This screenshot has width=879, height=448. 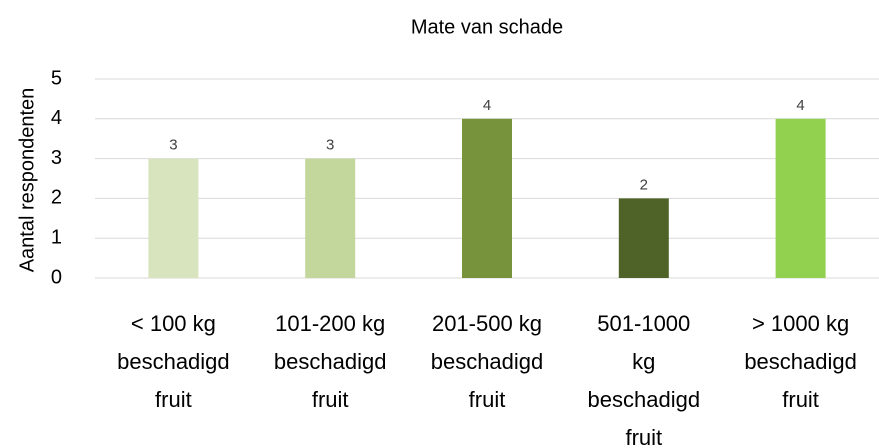 What do you see at coordinates (173, 361) in the screenshot?
I see `x-tick-label: < 100 kg beschadigd fruit` at bounding box center [173, 361].